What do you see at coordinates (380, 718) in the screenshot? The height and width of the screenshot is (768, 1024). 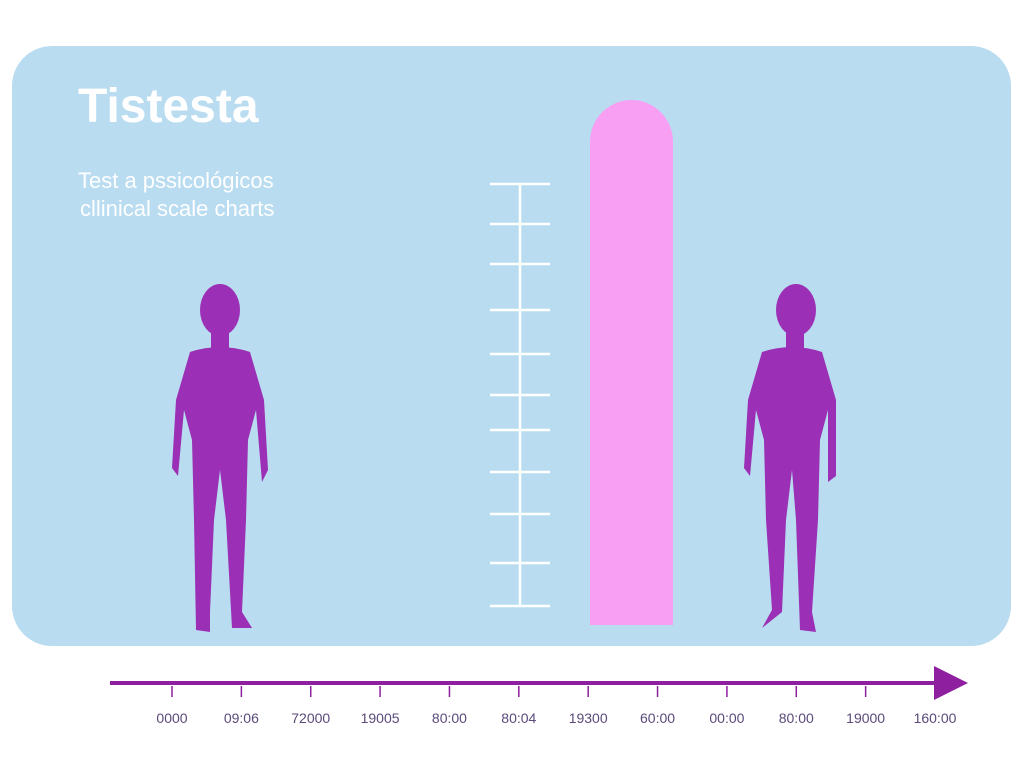 I see `timeline-label: 19005` at bounding box center [380, 718].